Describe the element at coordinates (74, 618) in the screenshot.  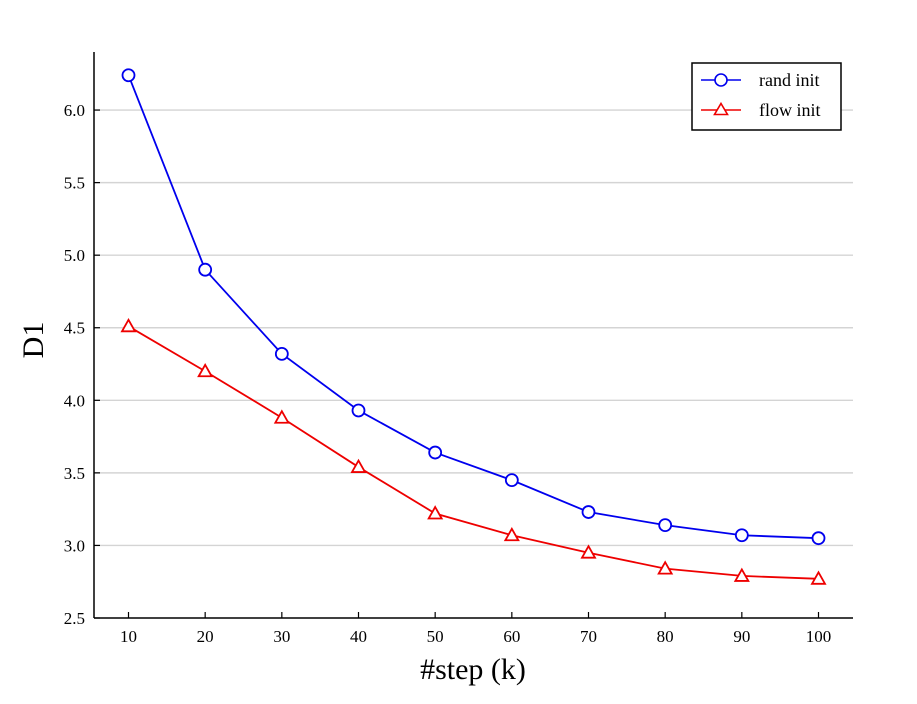
I see `y-tick-label: 2.5` at that location.